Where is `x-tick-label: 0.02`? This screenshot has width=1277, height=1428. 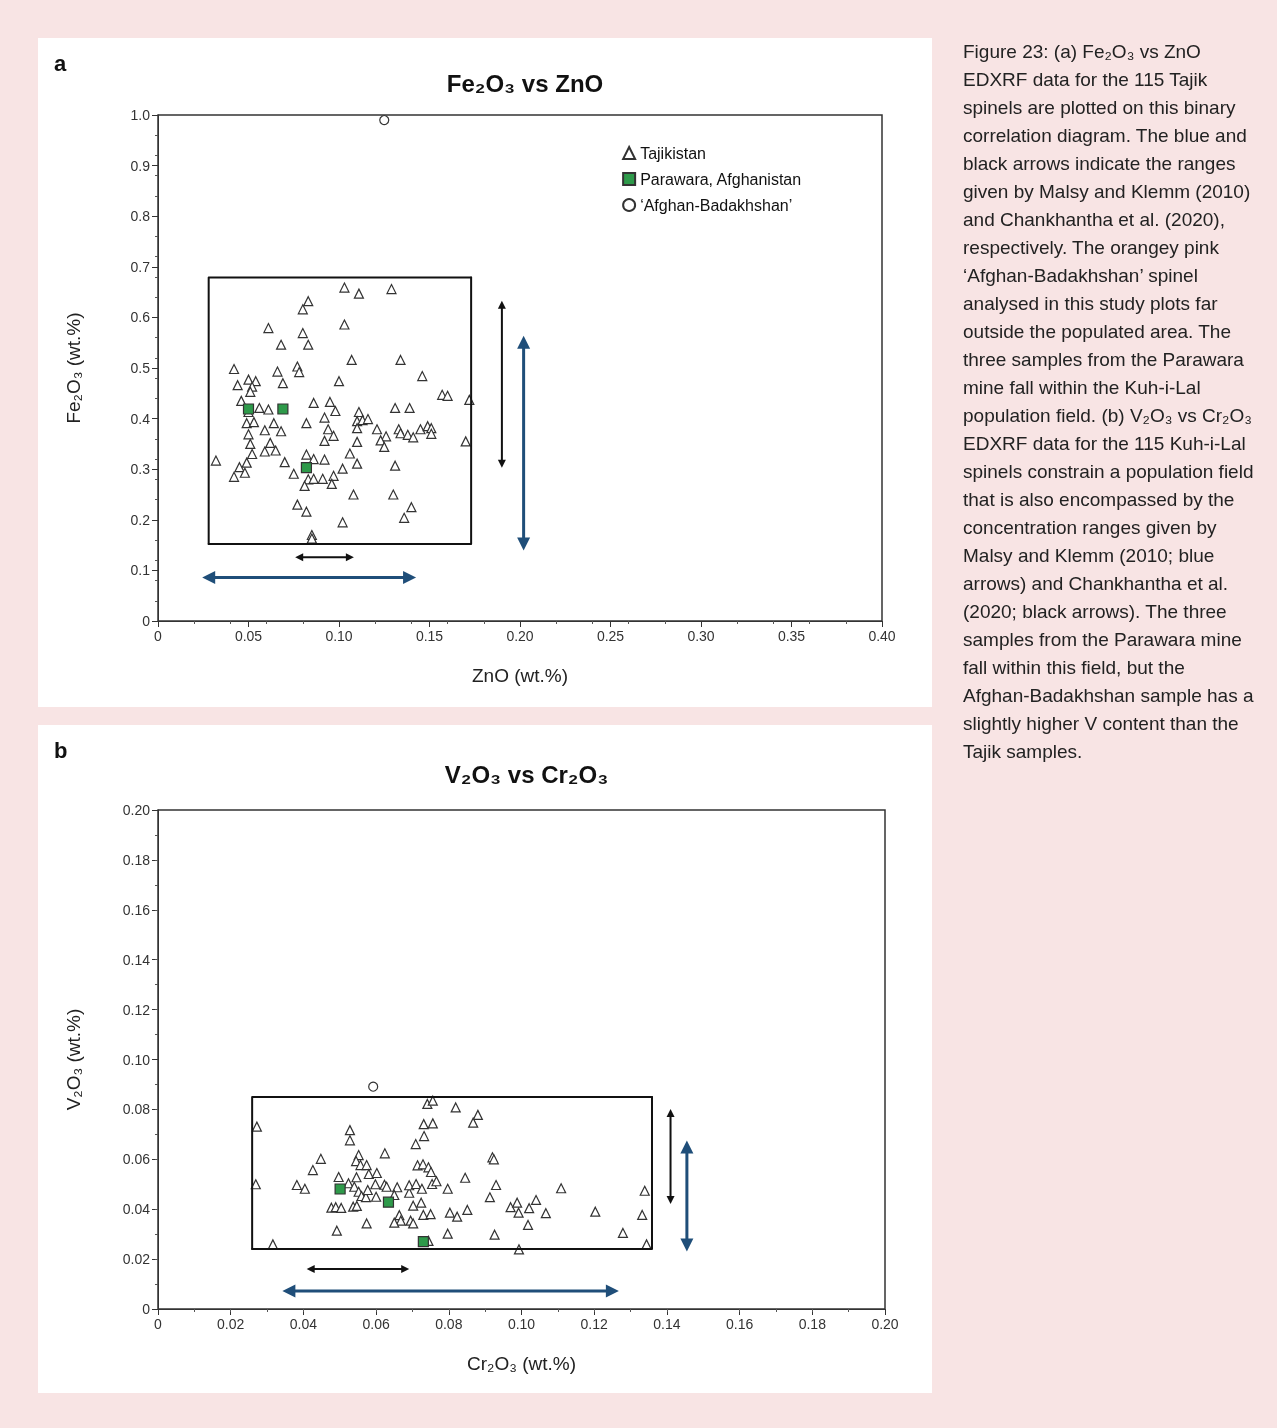
x-tick-label: 0.02 is located at coordinates (231, 1324).